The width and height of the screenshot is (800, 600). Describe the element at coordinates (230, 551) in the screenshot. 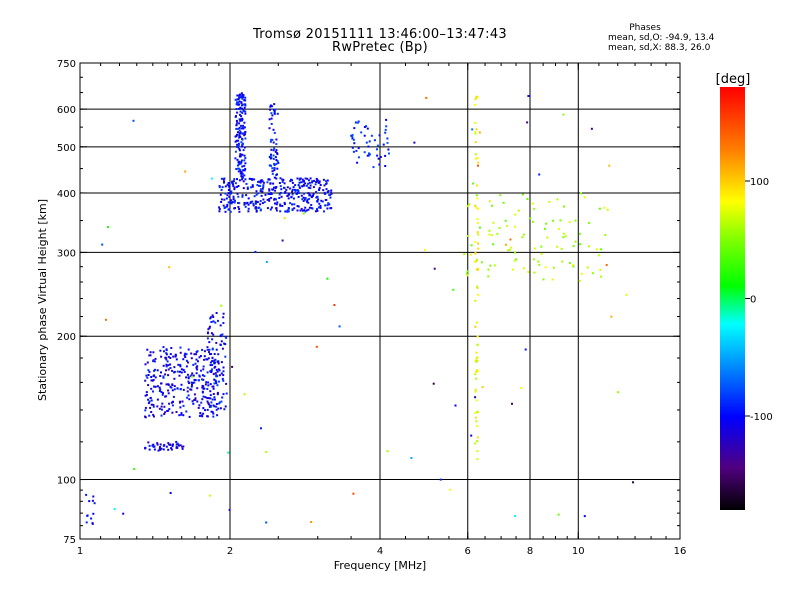

I see `x-tick-label: 2` at that location.